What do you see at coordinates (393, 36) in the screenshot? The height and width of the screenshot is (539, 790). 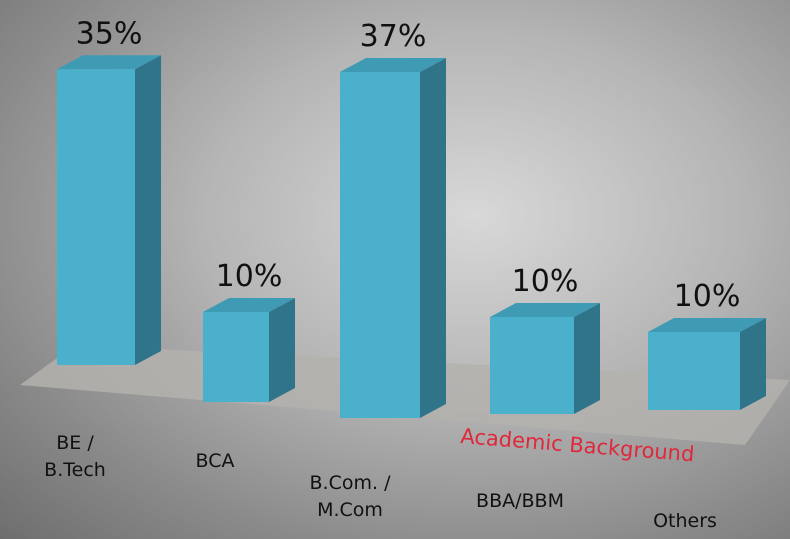 I see `value-label: 37%` at bounding box center [393, 36].